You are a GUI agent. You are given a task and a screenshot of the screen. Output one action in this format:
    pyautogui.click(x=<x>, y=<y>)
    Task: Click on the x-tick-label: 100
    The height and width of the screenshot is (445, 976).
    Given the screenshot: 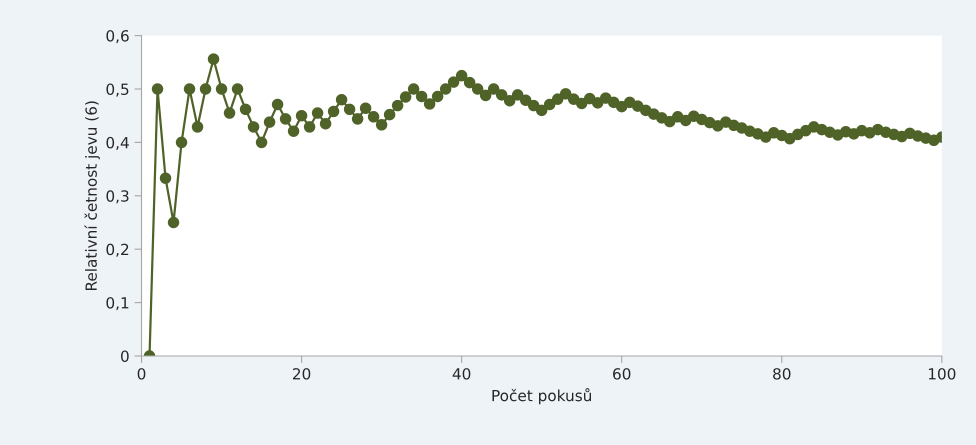 What is the action you would take?
    pyautogui.click(x=942, y=374)
    